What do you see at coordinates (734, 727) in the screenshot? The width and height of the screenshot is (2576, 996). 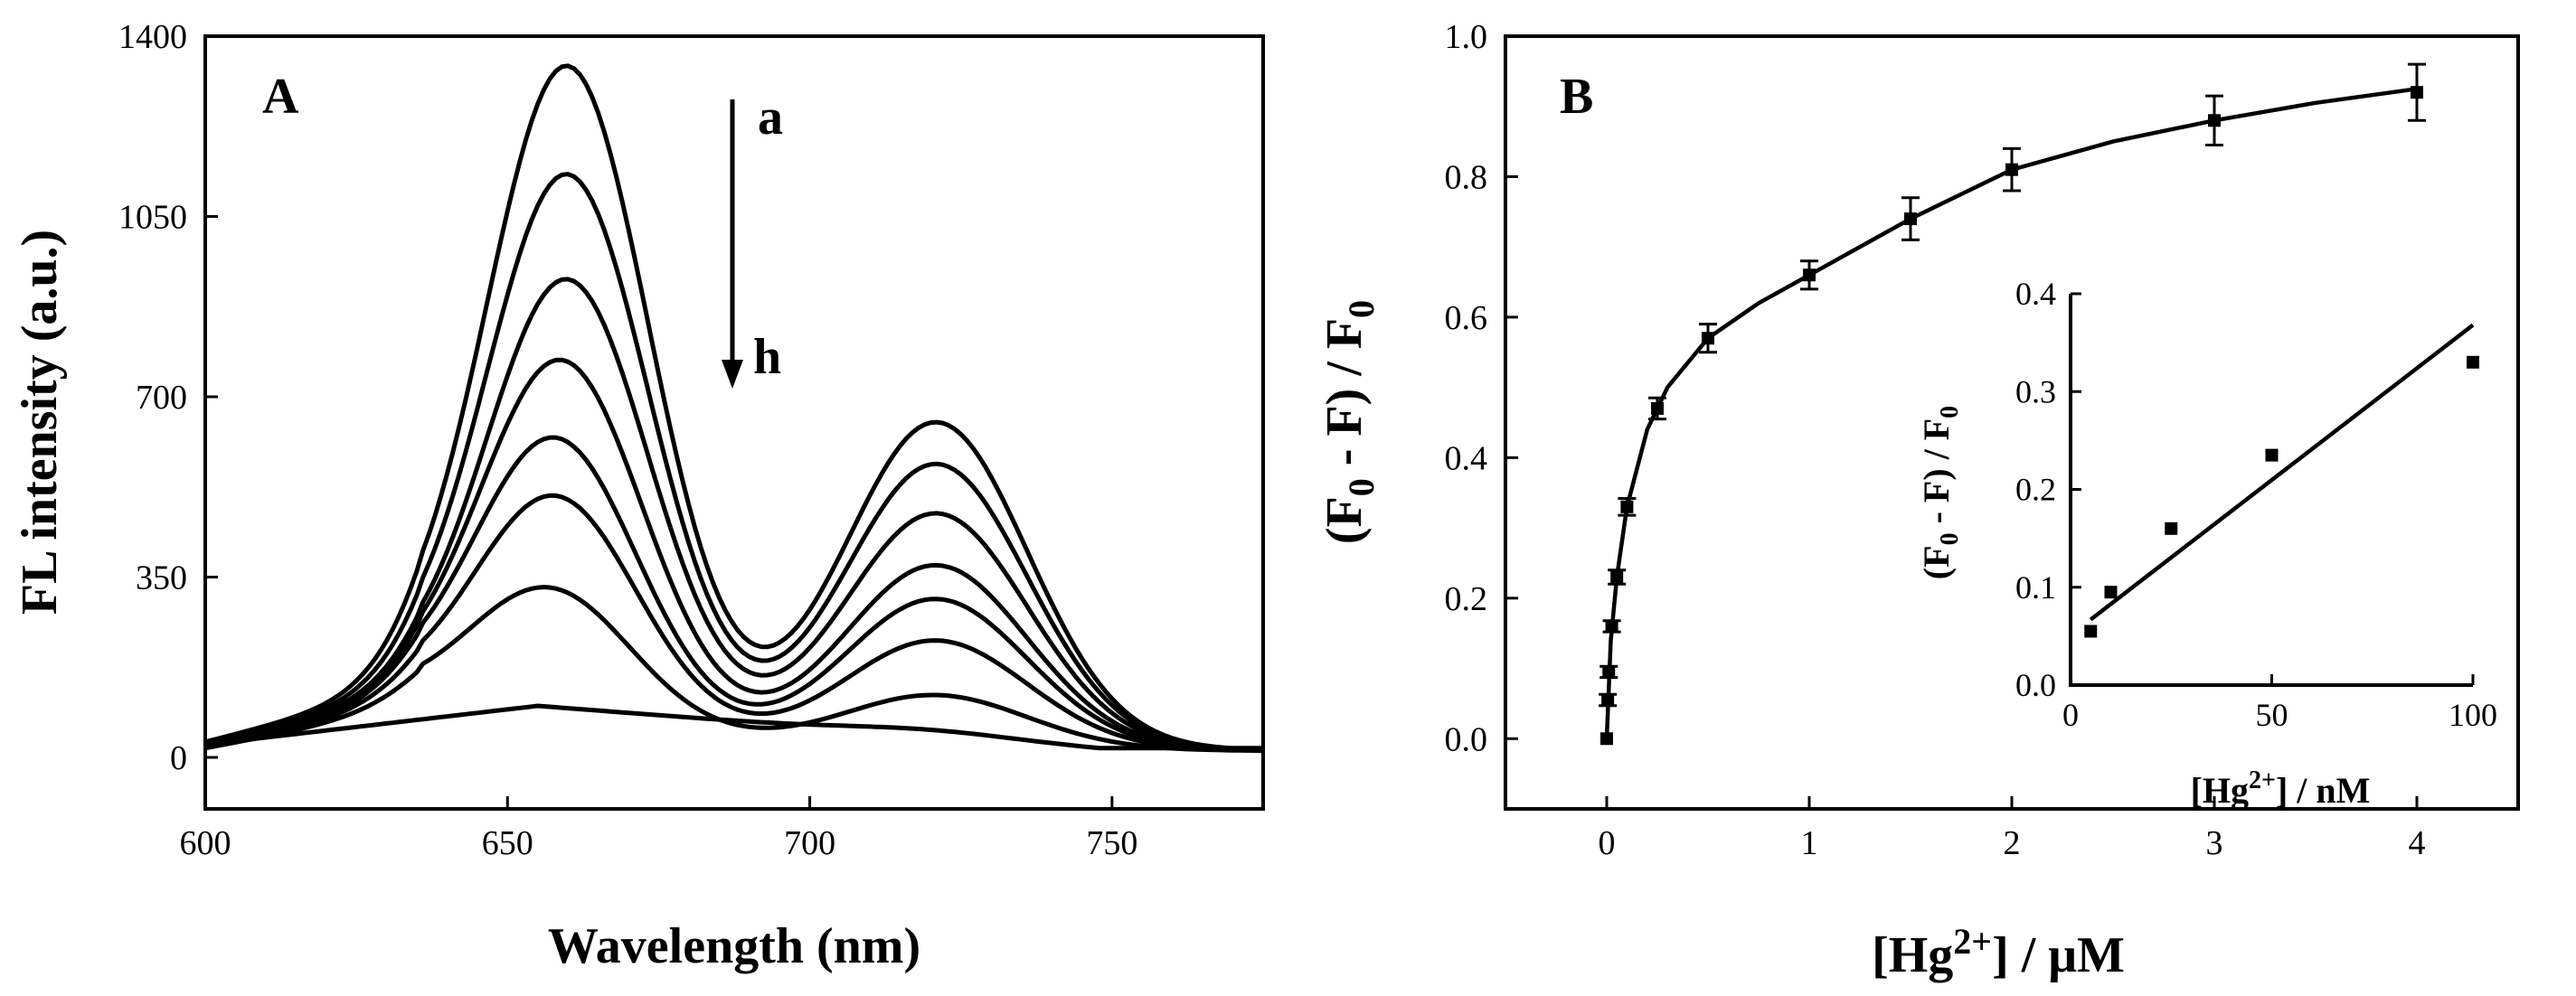 I see `spectrum-curve-h` at bounding box center [734, 727].